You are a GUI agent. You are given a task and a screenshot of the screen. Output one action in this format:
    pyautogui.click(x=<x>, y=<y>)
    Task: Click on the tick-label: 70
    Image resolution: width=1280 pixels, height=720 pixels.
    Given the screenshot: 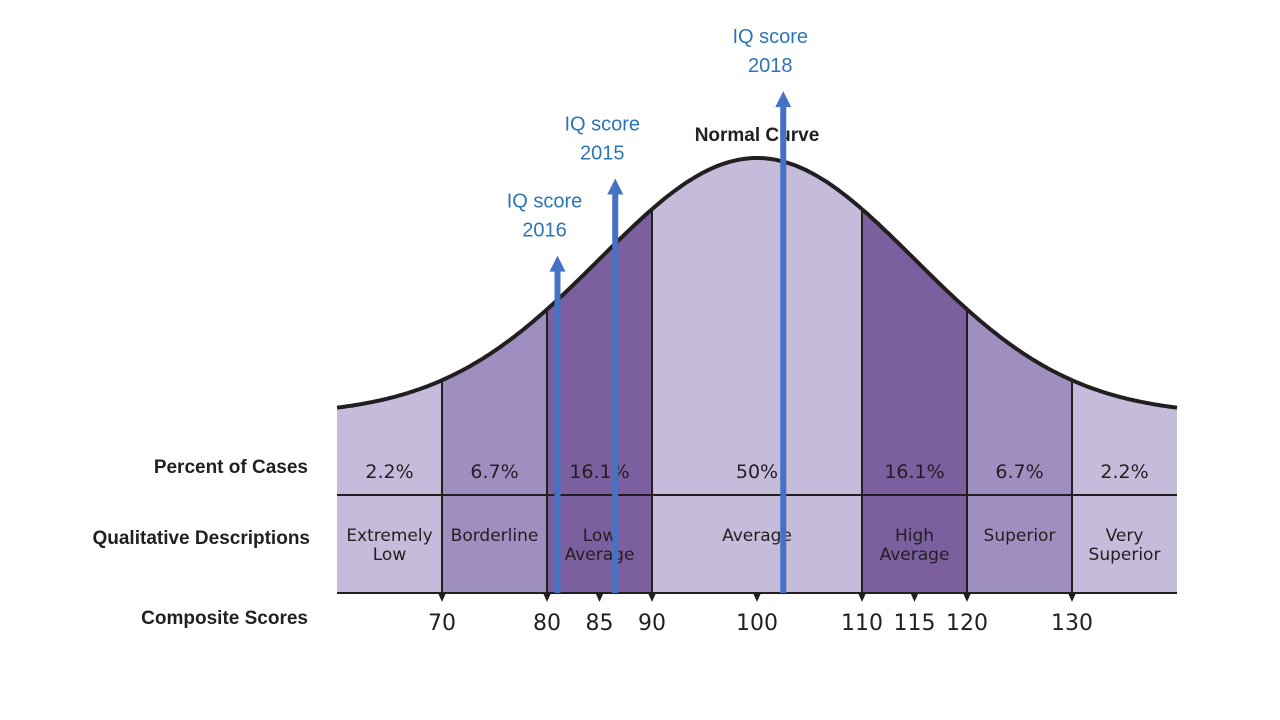 What is the action you would take?
    pyautogui.click(x=442, y=623)
    